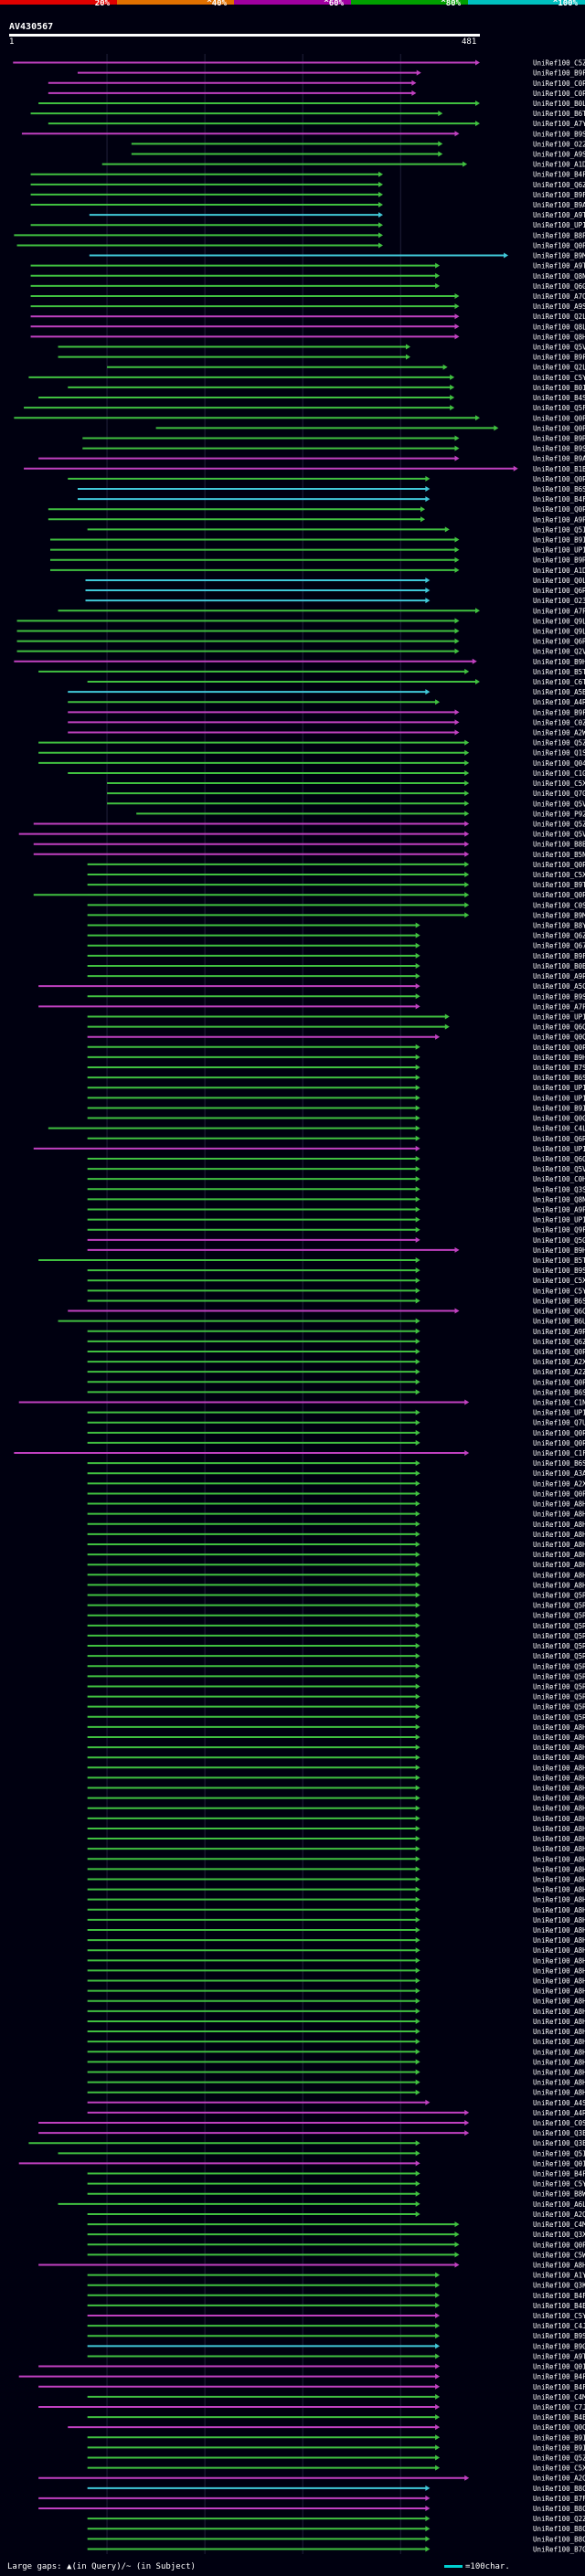 The image size is (585, 2576). What do you see at coordinates (559, 1169) in the screenshot?
I see `hit-label: UniRef100_Q5VK79` at bounding box center [559, 1169].